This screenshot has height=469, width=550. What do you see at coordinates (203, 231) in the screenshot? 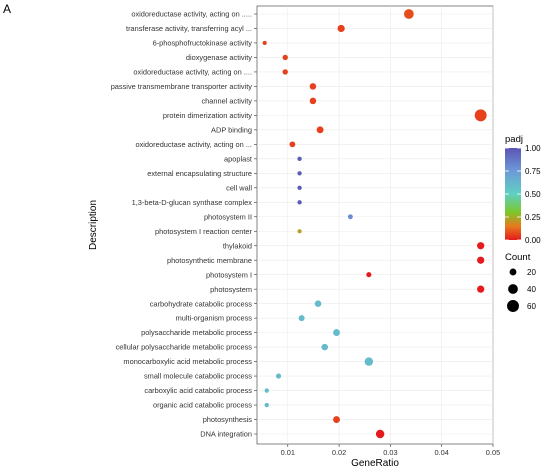
I see `y-tick-label: photosystem I reaction center` at bounding box center [203, 231].